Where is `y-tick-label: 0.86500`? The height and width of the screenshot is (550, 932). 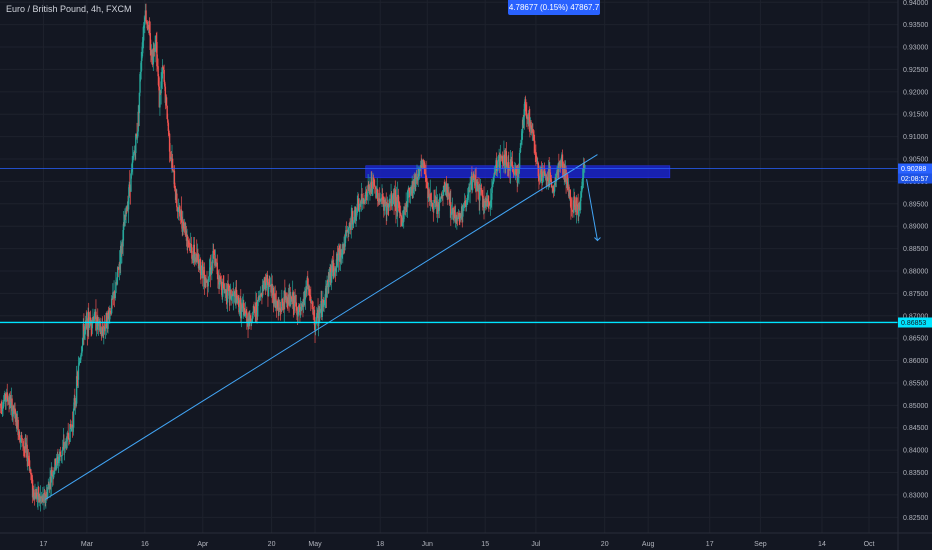
y-tick-label: 0.86500 is located at coordinates (915, 339).